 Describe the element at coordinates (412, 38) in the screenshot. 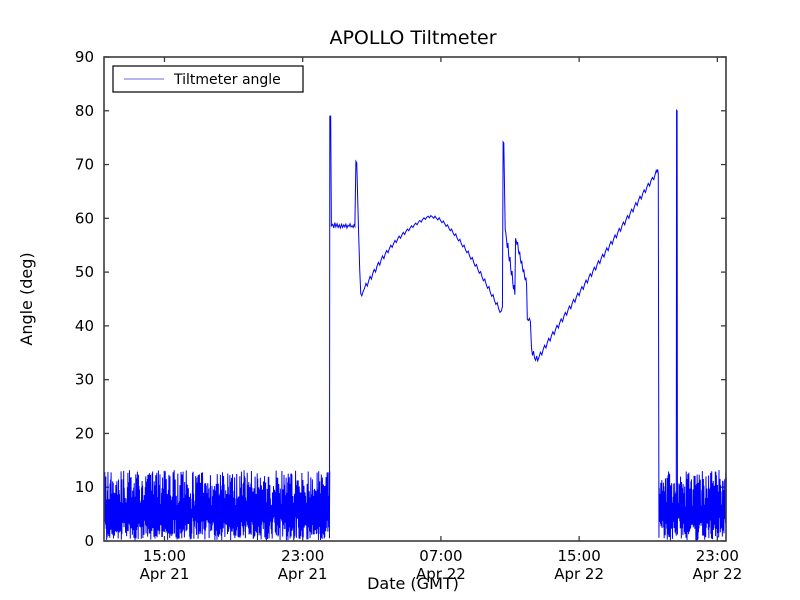

I see `chart-title: APOLLO Tiltmeter` at that location.